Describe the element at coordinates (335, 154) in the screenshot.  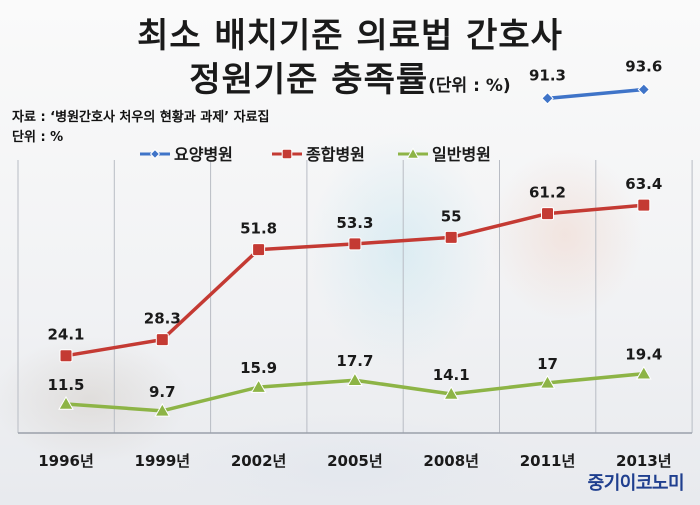
I see `legend-label: 종합병원` at that location.